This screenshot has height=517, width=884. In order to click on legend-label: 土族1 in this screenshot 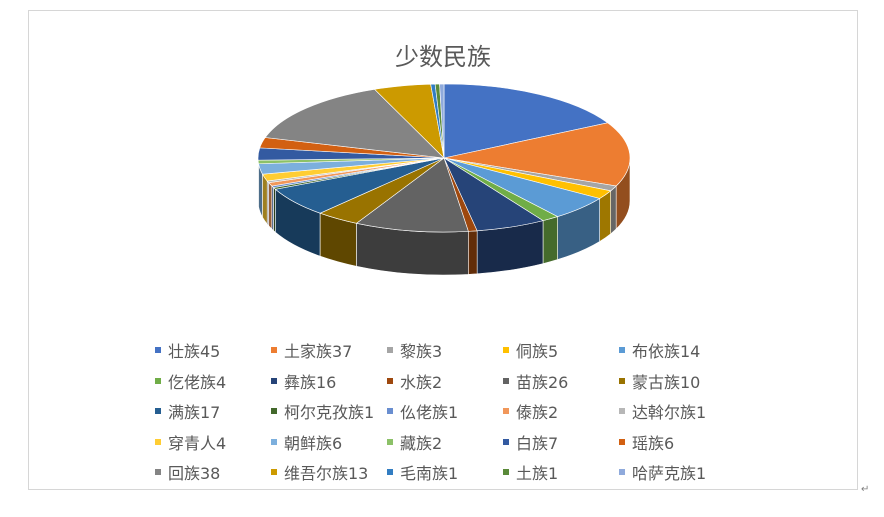, I will do `click(537, 474)`.